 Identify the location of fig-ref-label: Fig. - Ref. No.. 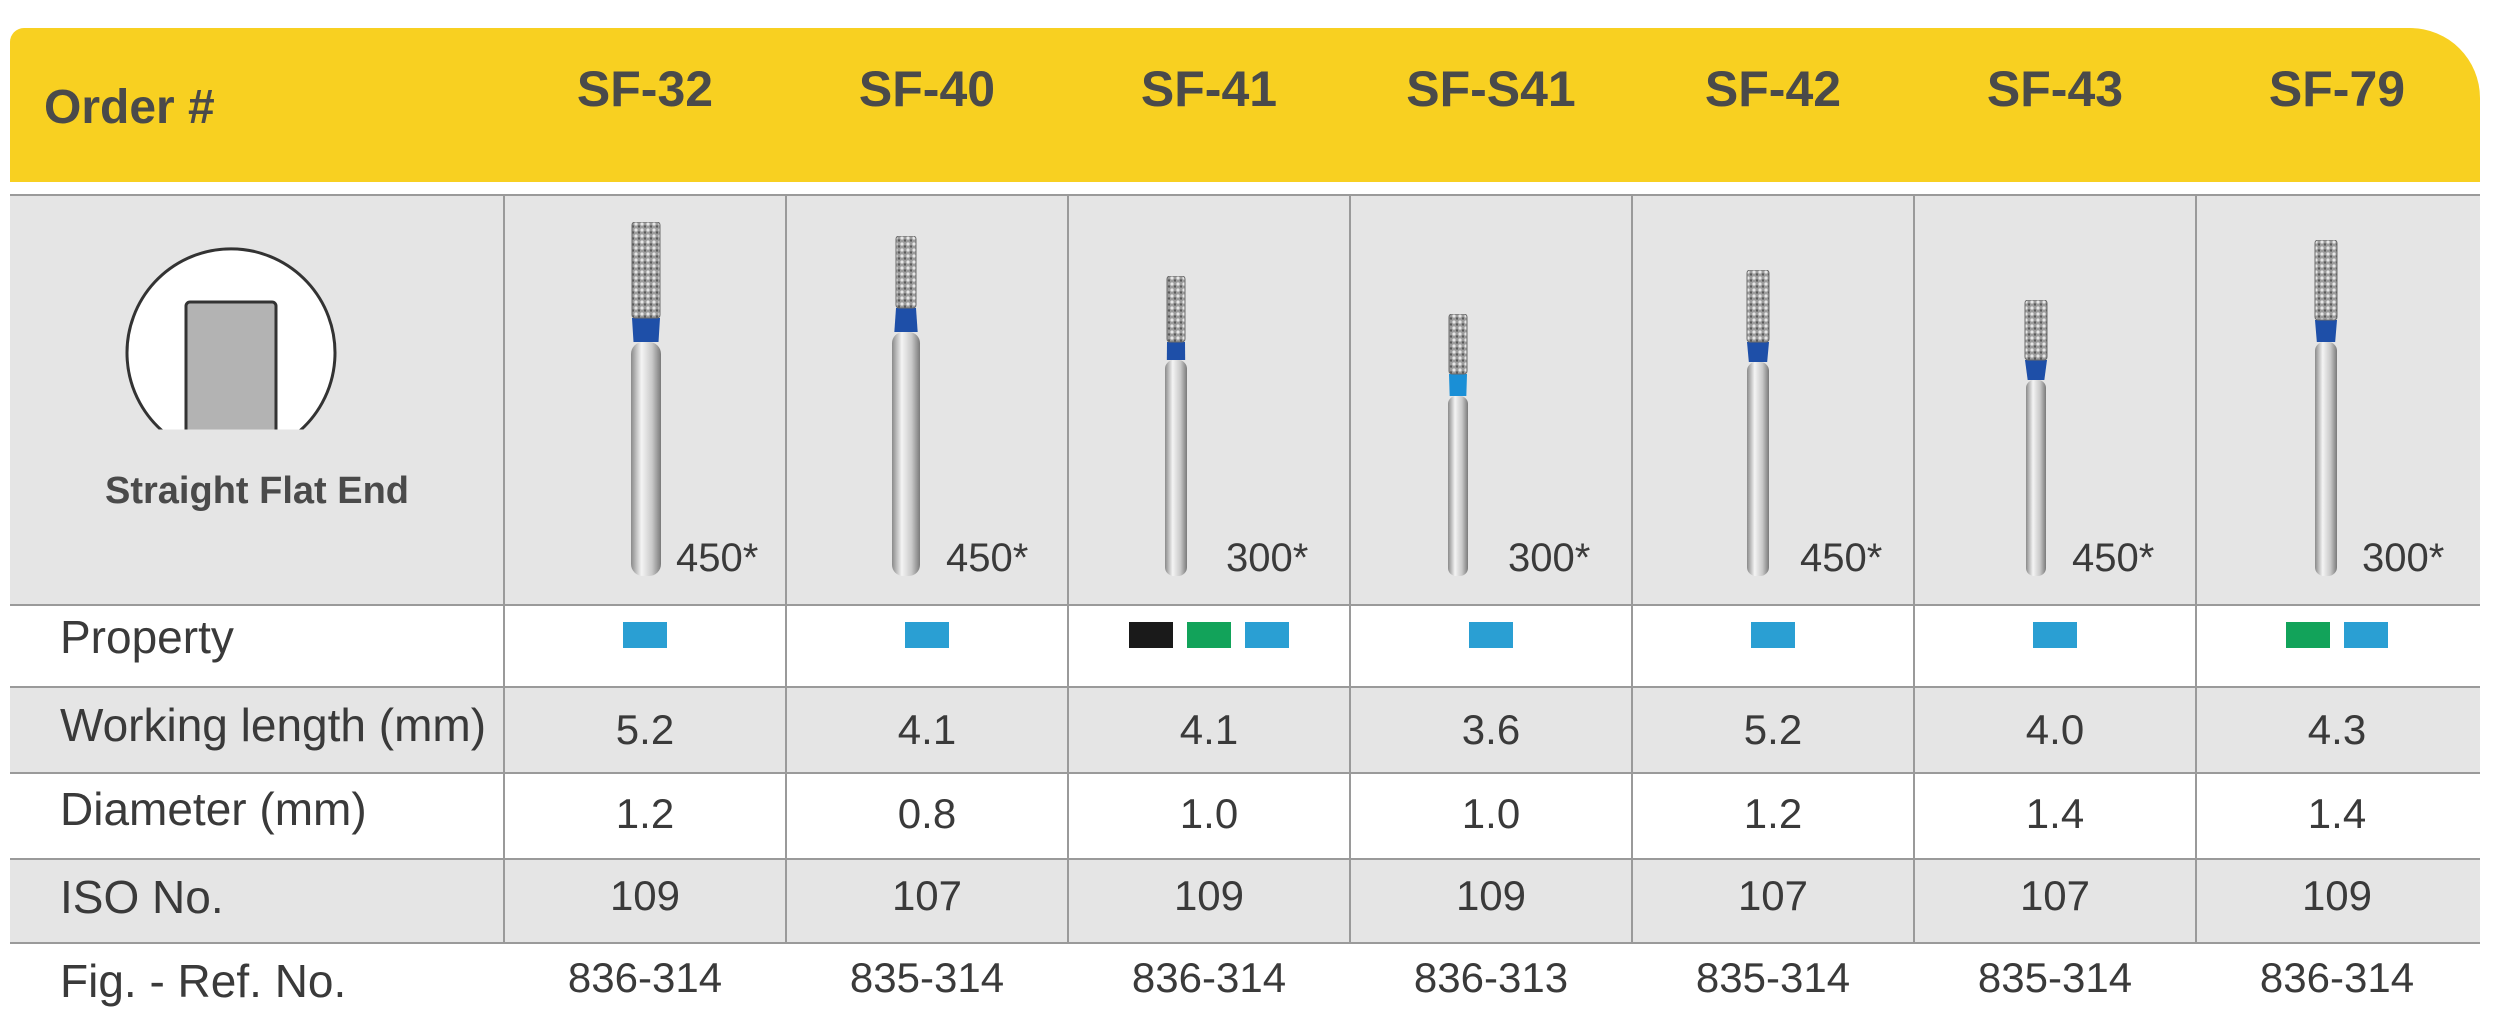
(203, 981).